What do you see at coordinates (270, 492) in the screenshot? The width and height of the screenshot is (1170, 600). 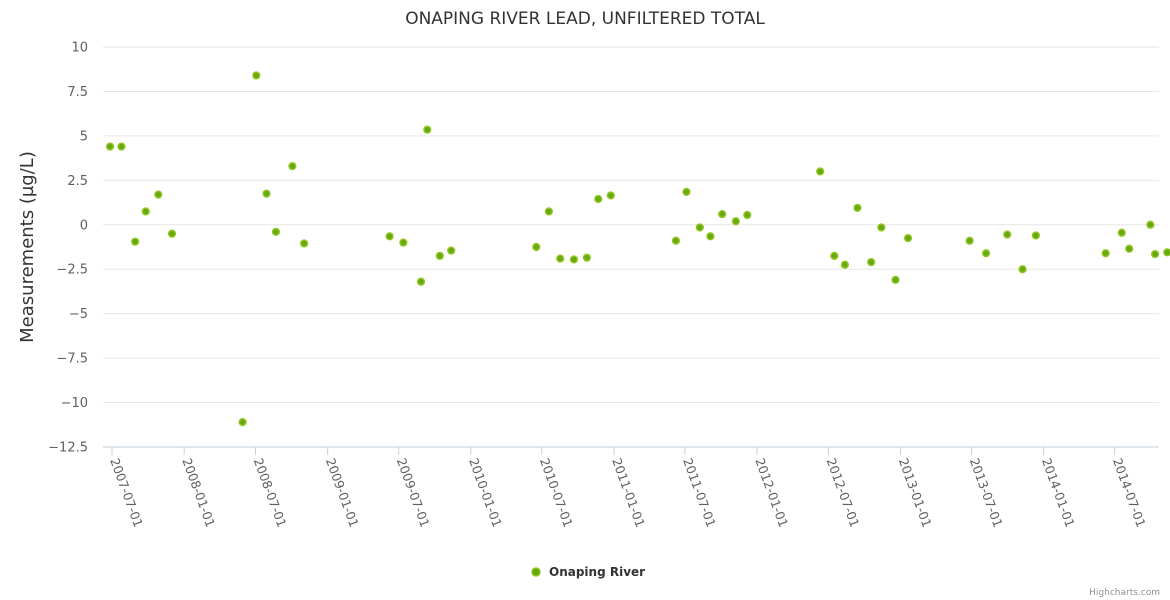 I see `x-tick-label: 2008-07-01` at bounding box center [270, 492].